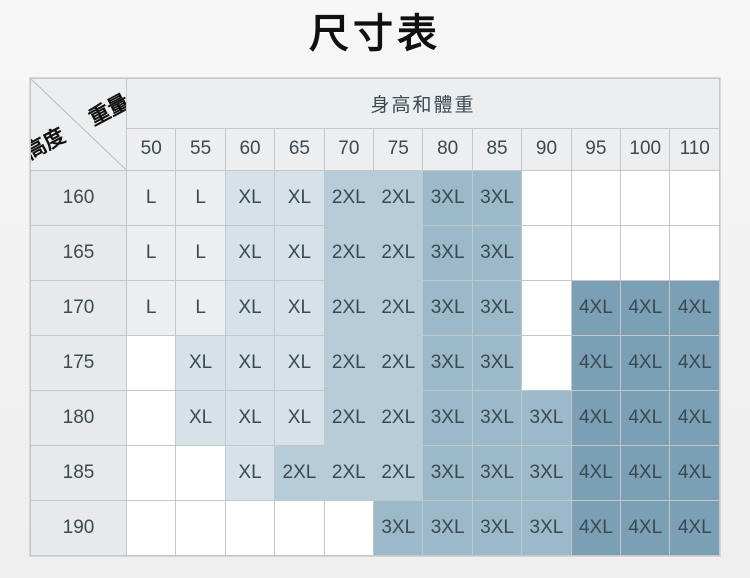 The height and width of the screenshot is (578, 750). I want to click on height-header-175: 175, so click(78, 362).